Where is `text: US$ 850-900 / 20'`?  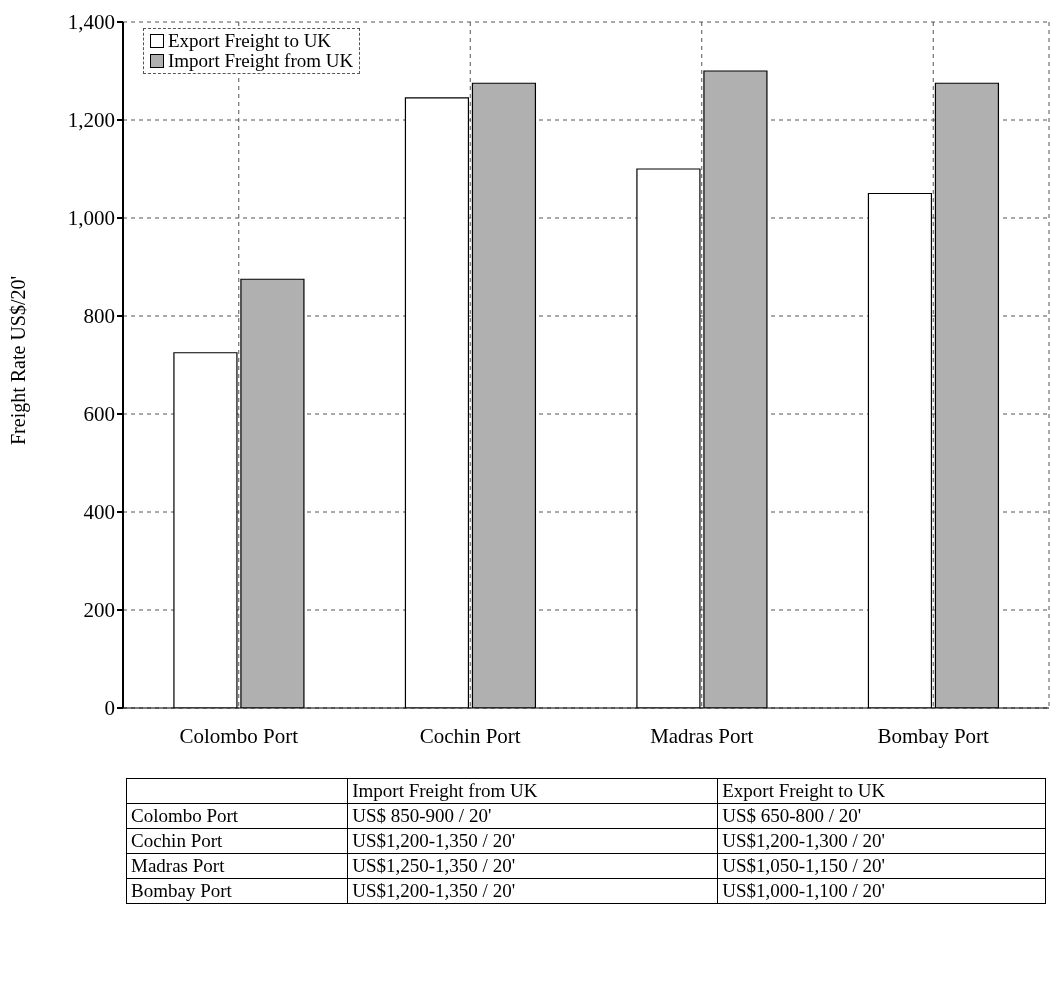 text: US$ 850-900 / 20' is located at coordinates (532, 816).